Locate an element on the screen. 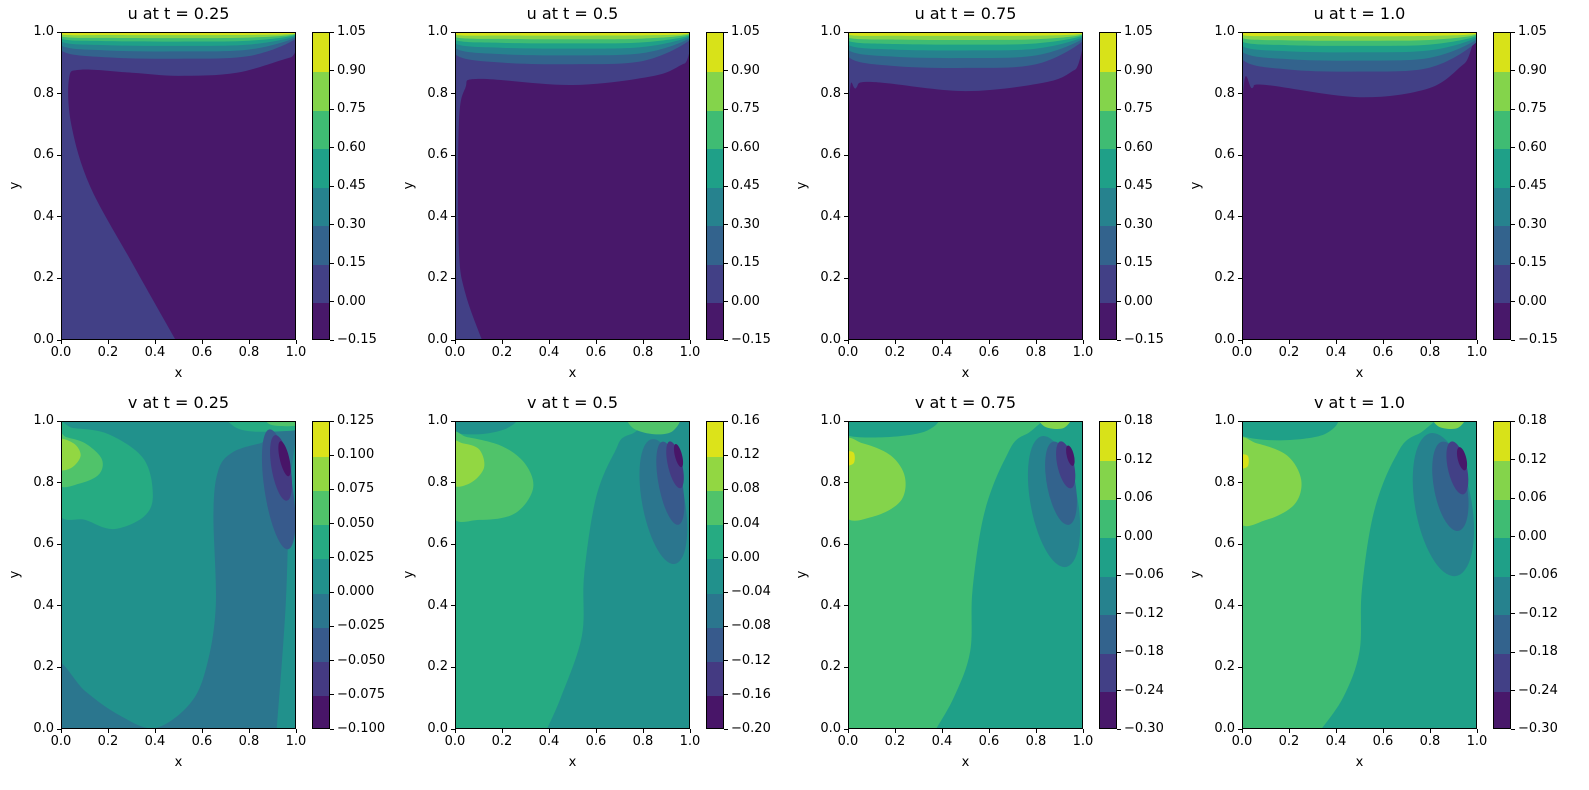  colorbar-tick-label: 0.12 is located at coordinates (1532, 459).